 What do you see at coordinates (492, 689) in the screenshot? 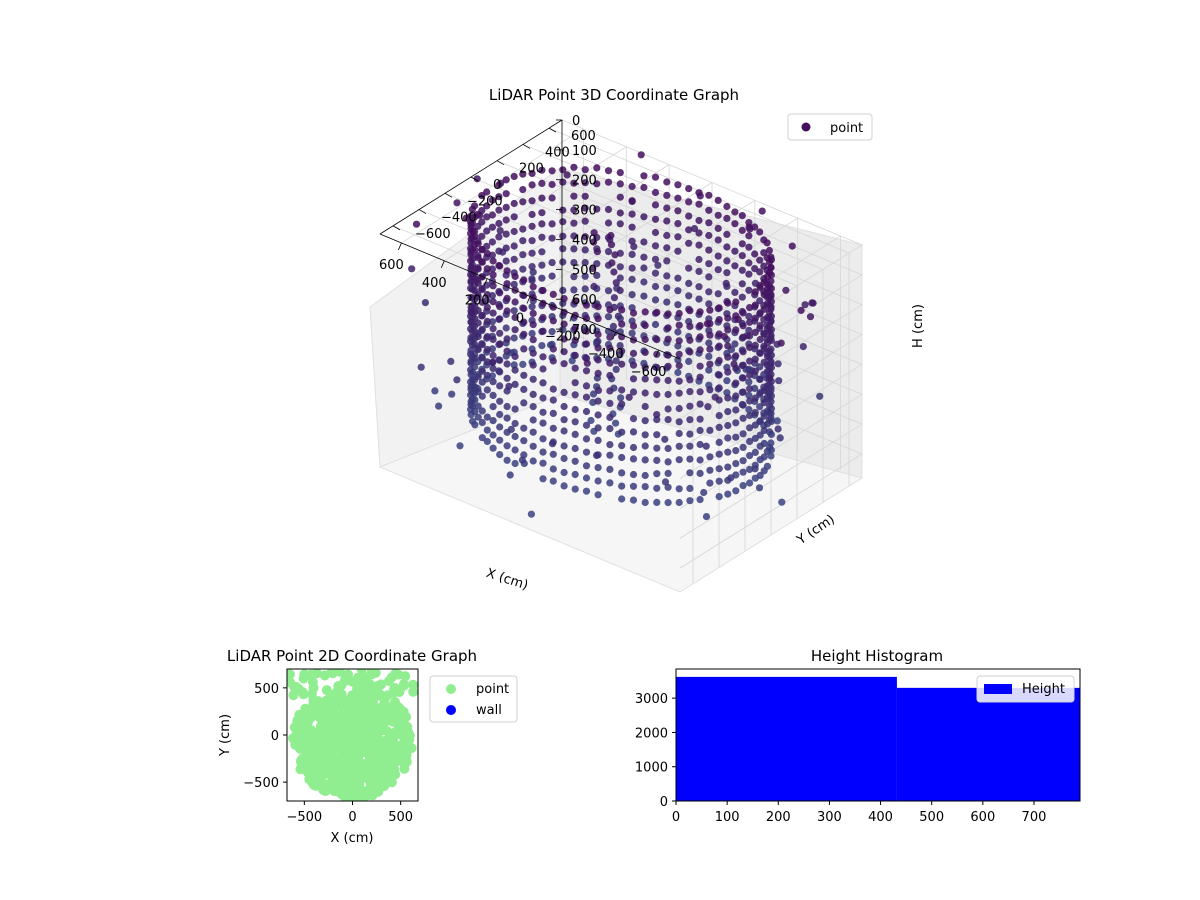
I see `legend-2d-label-point: point` at bounding box center [492, 689].